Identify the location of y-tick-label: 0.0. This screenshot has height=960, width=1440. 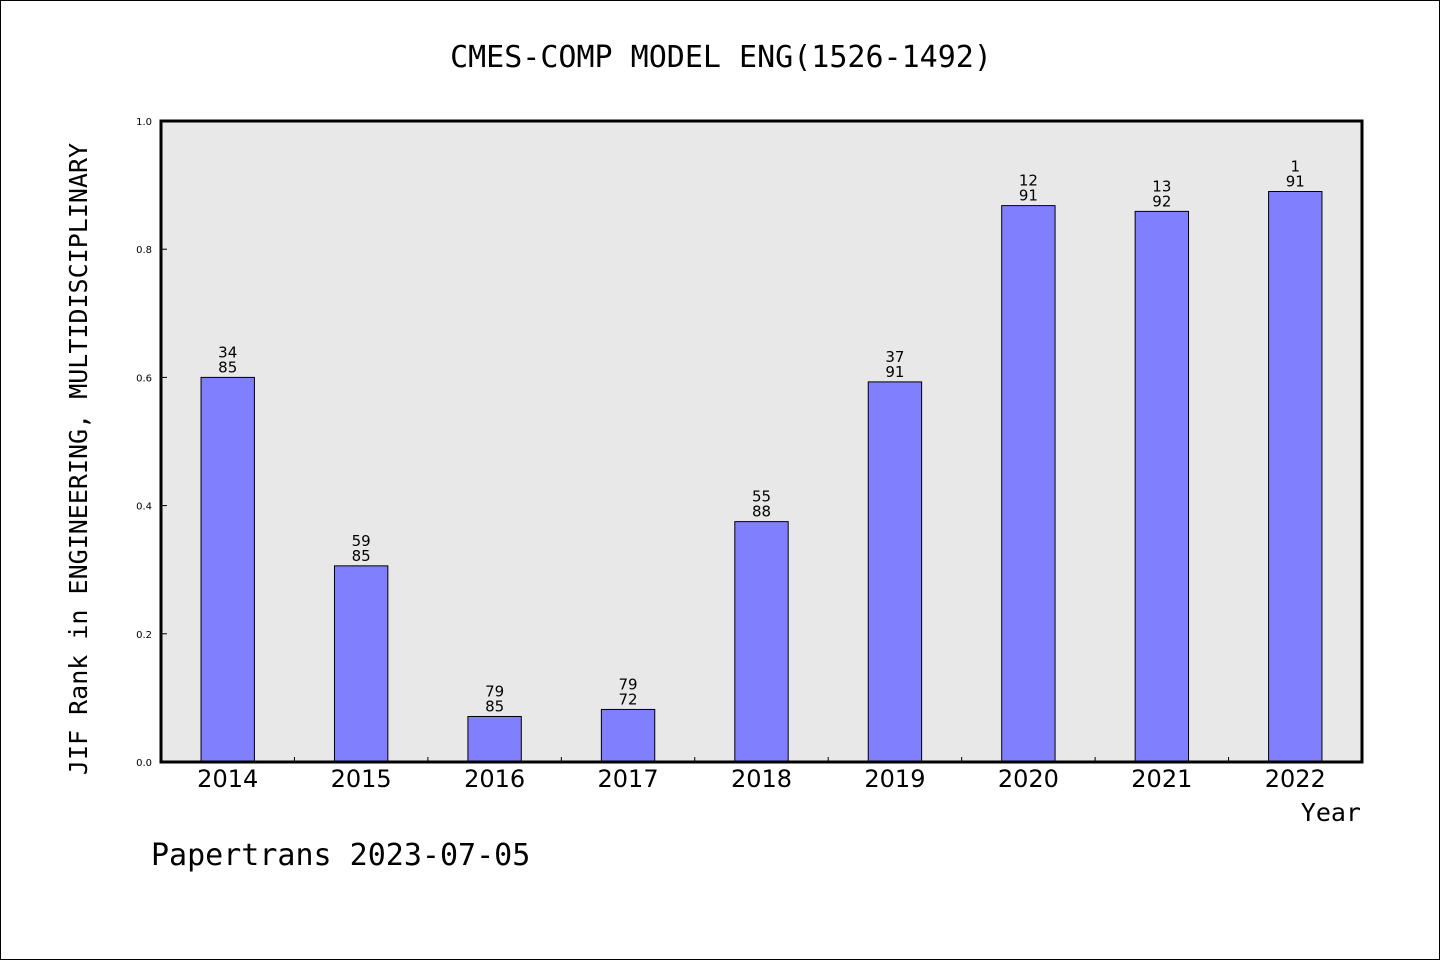
(144, 763).